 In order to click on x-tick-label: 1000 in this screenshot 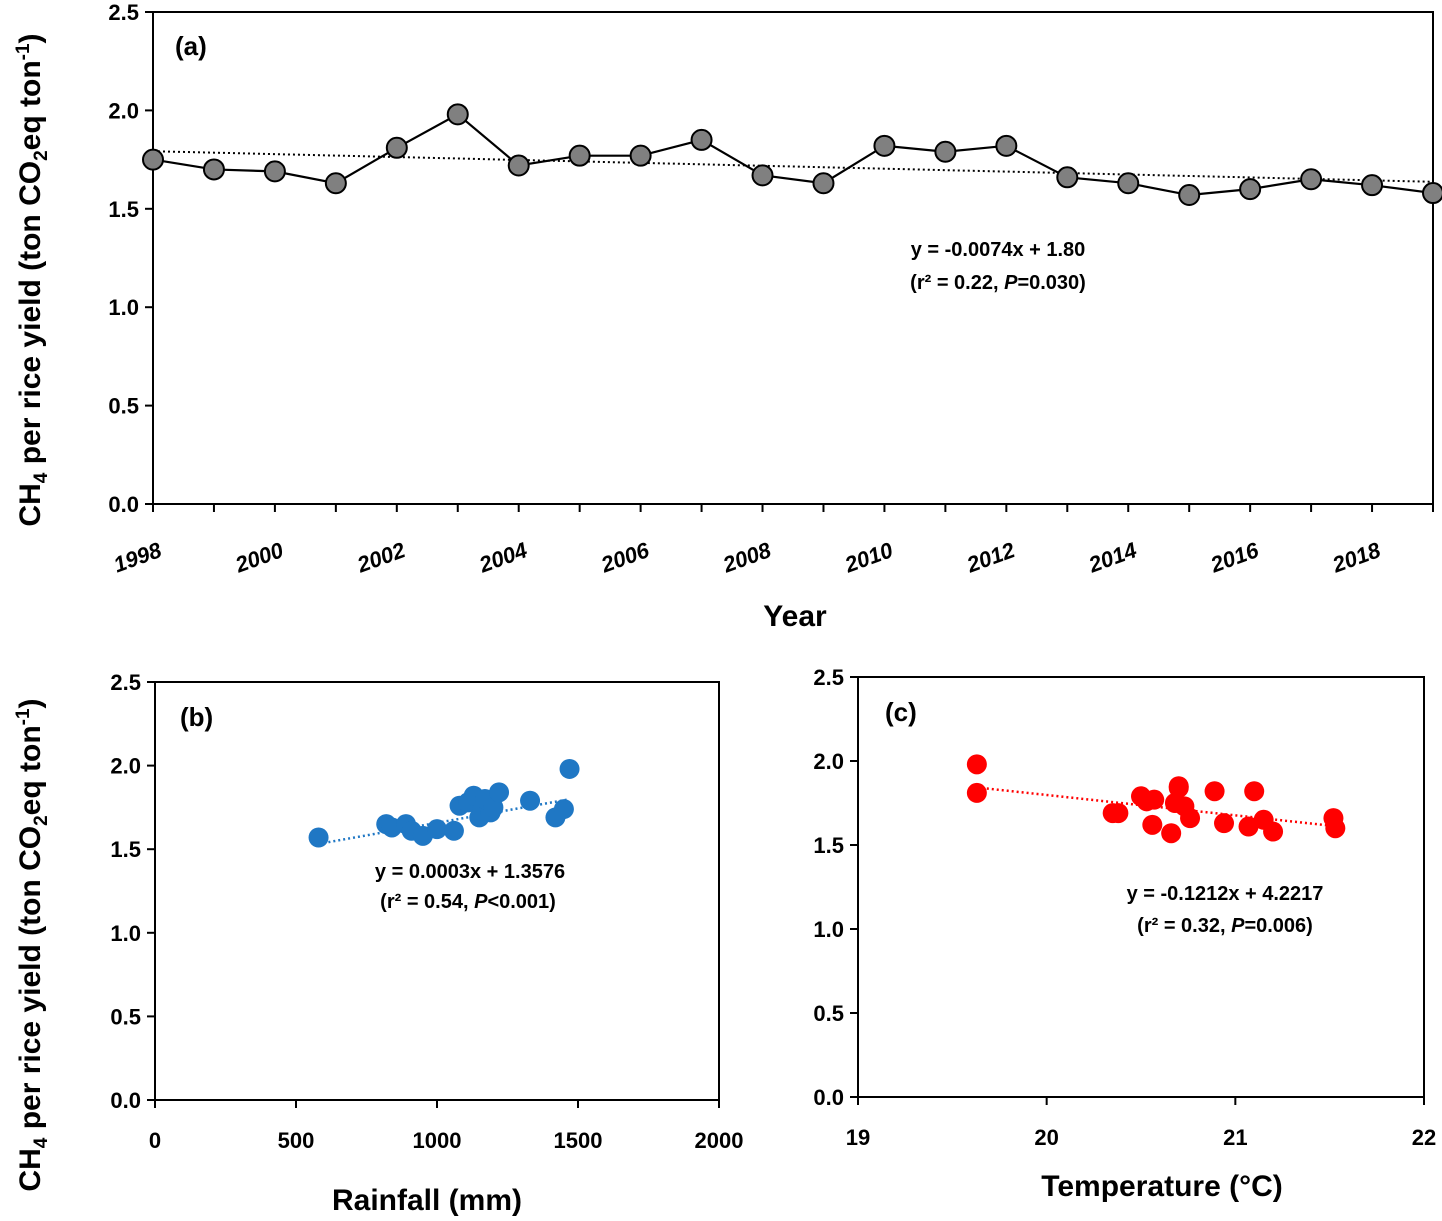, I will do `click(437, 1140)`.